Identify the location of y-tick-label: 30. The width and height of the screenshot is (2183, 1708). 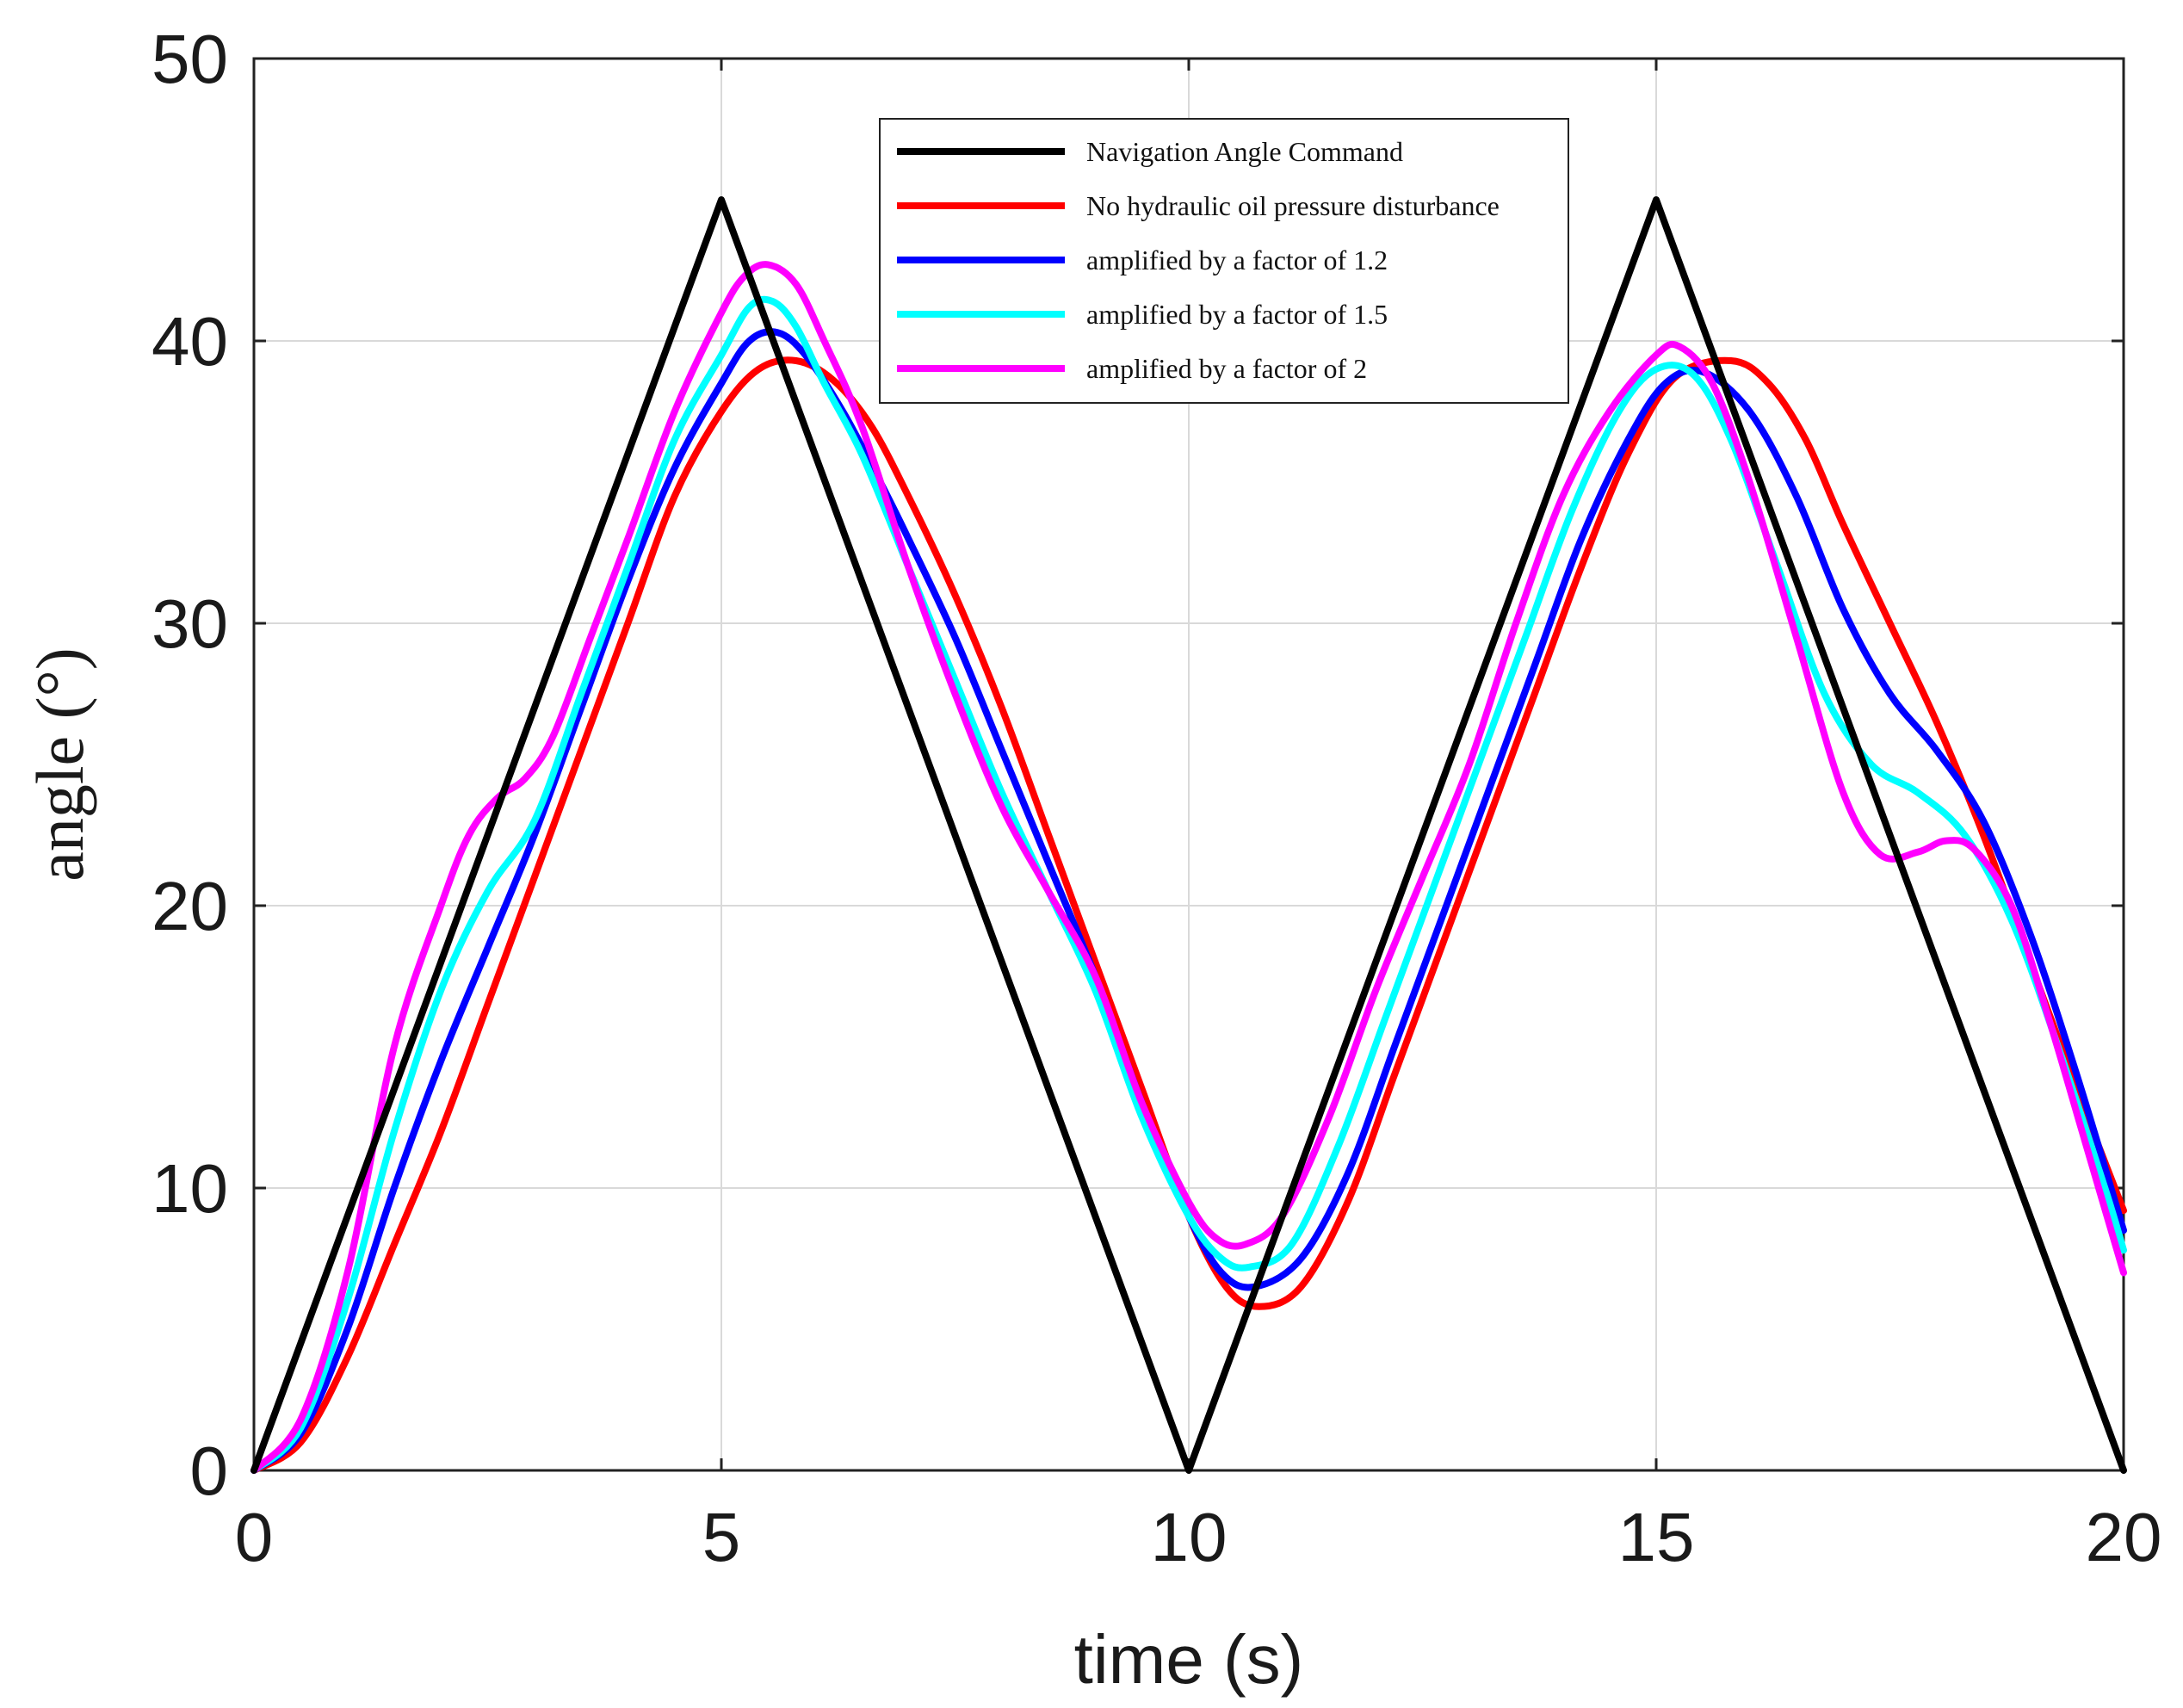
(190, 623).